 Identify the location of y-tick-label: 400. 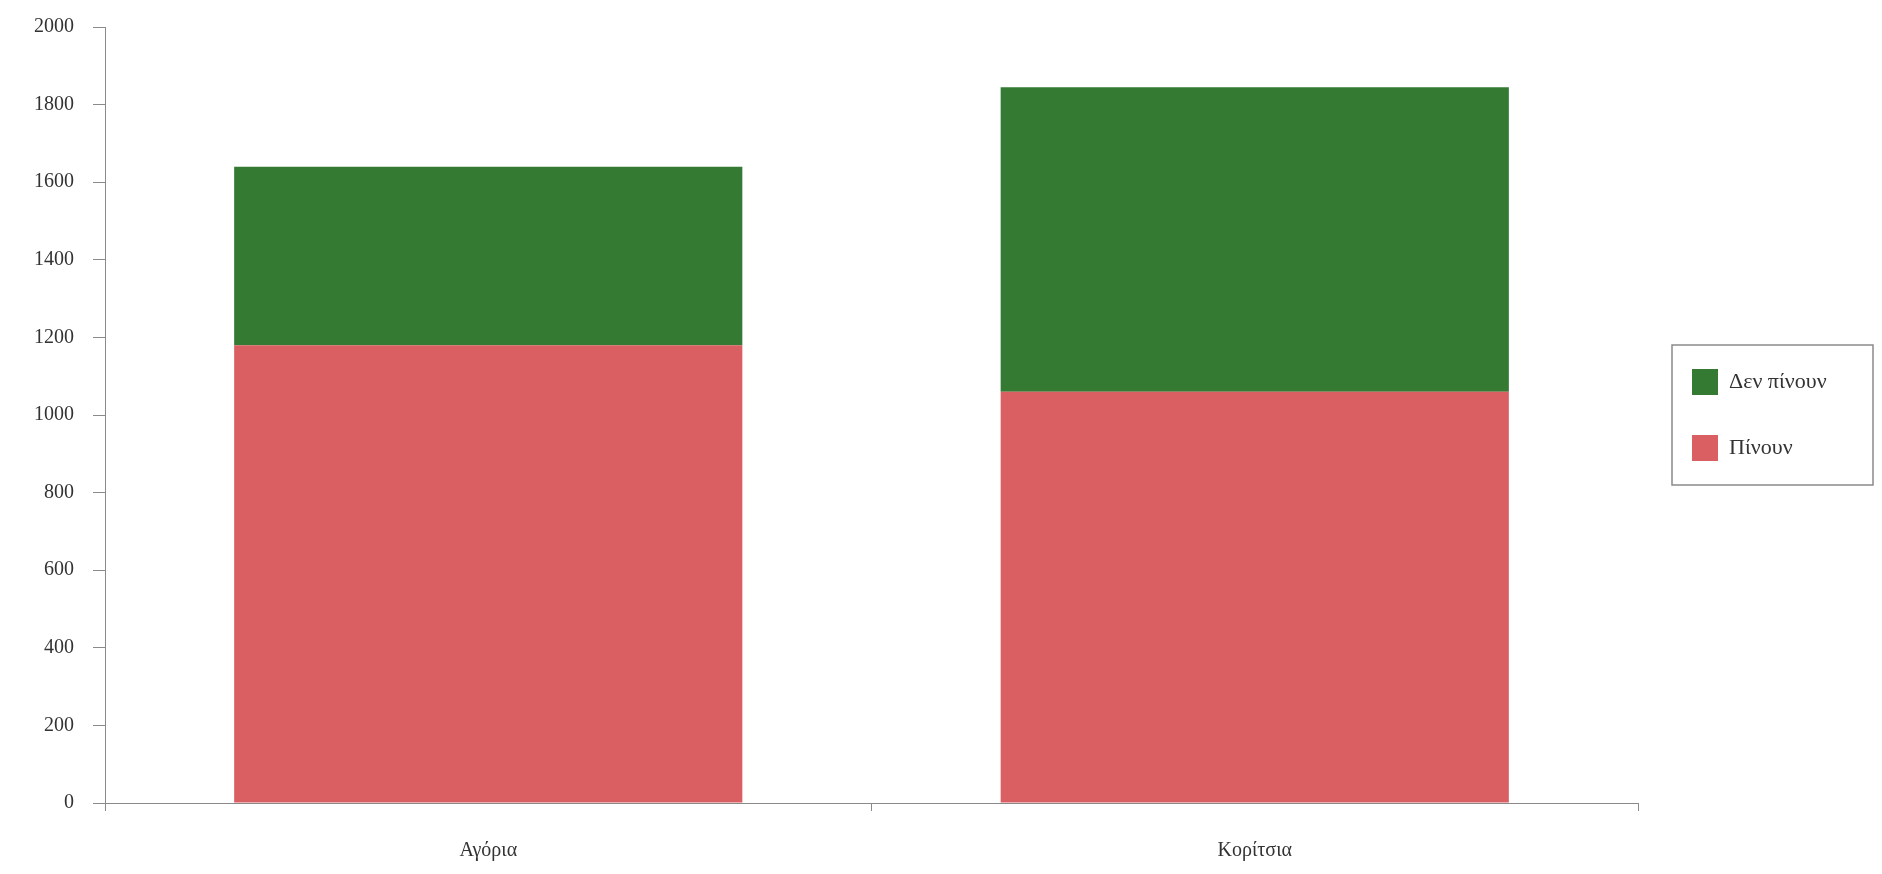
(59, 646).